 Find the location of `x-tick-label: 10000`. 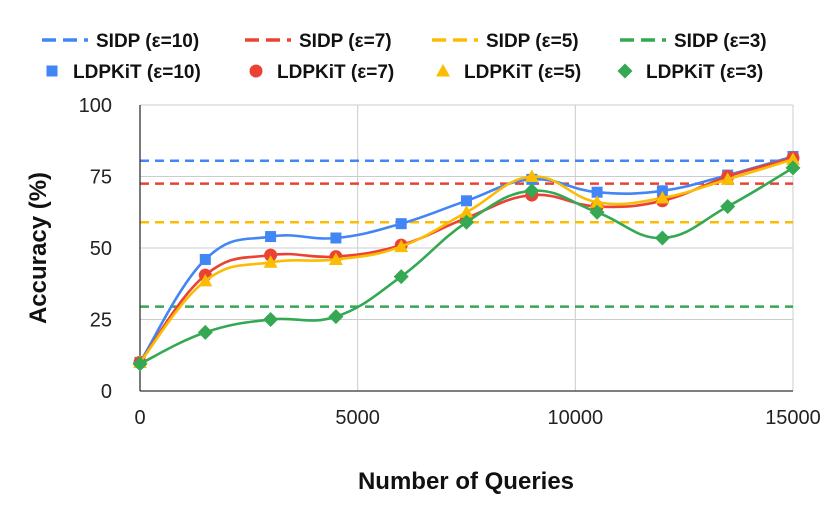

x-tick-label: 10000 is located at coordinates (576, 418).